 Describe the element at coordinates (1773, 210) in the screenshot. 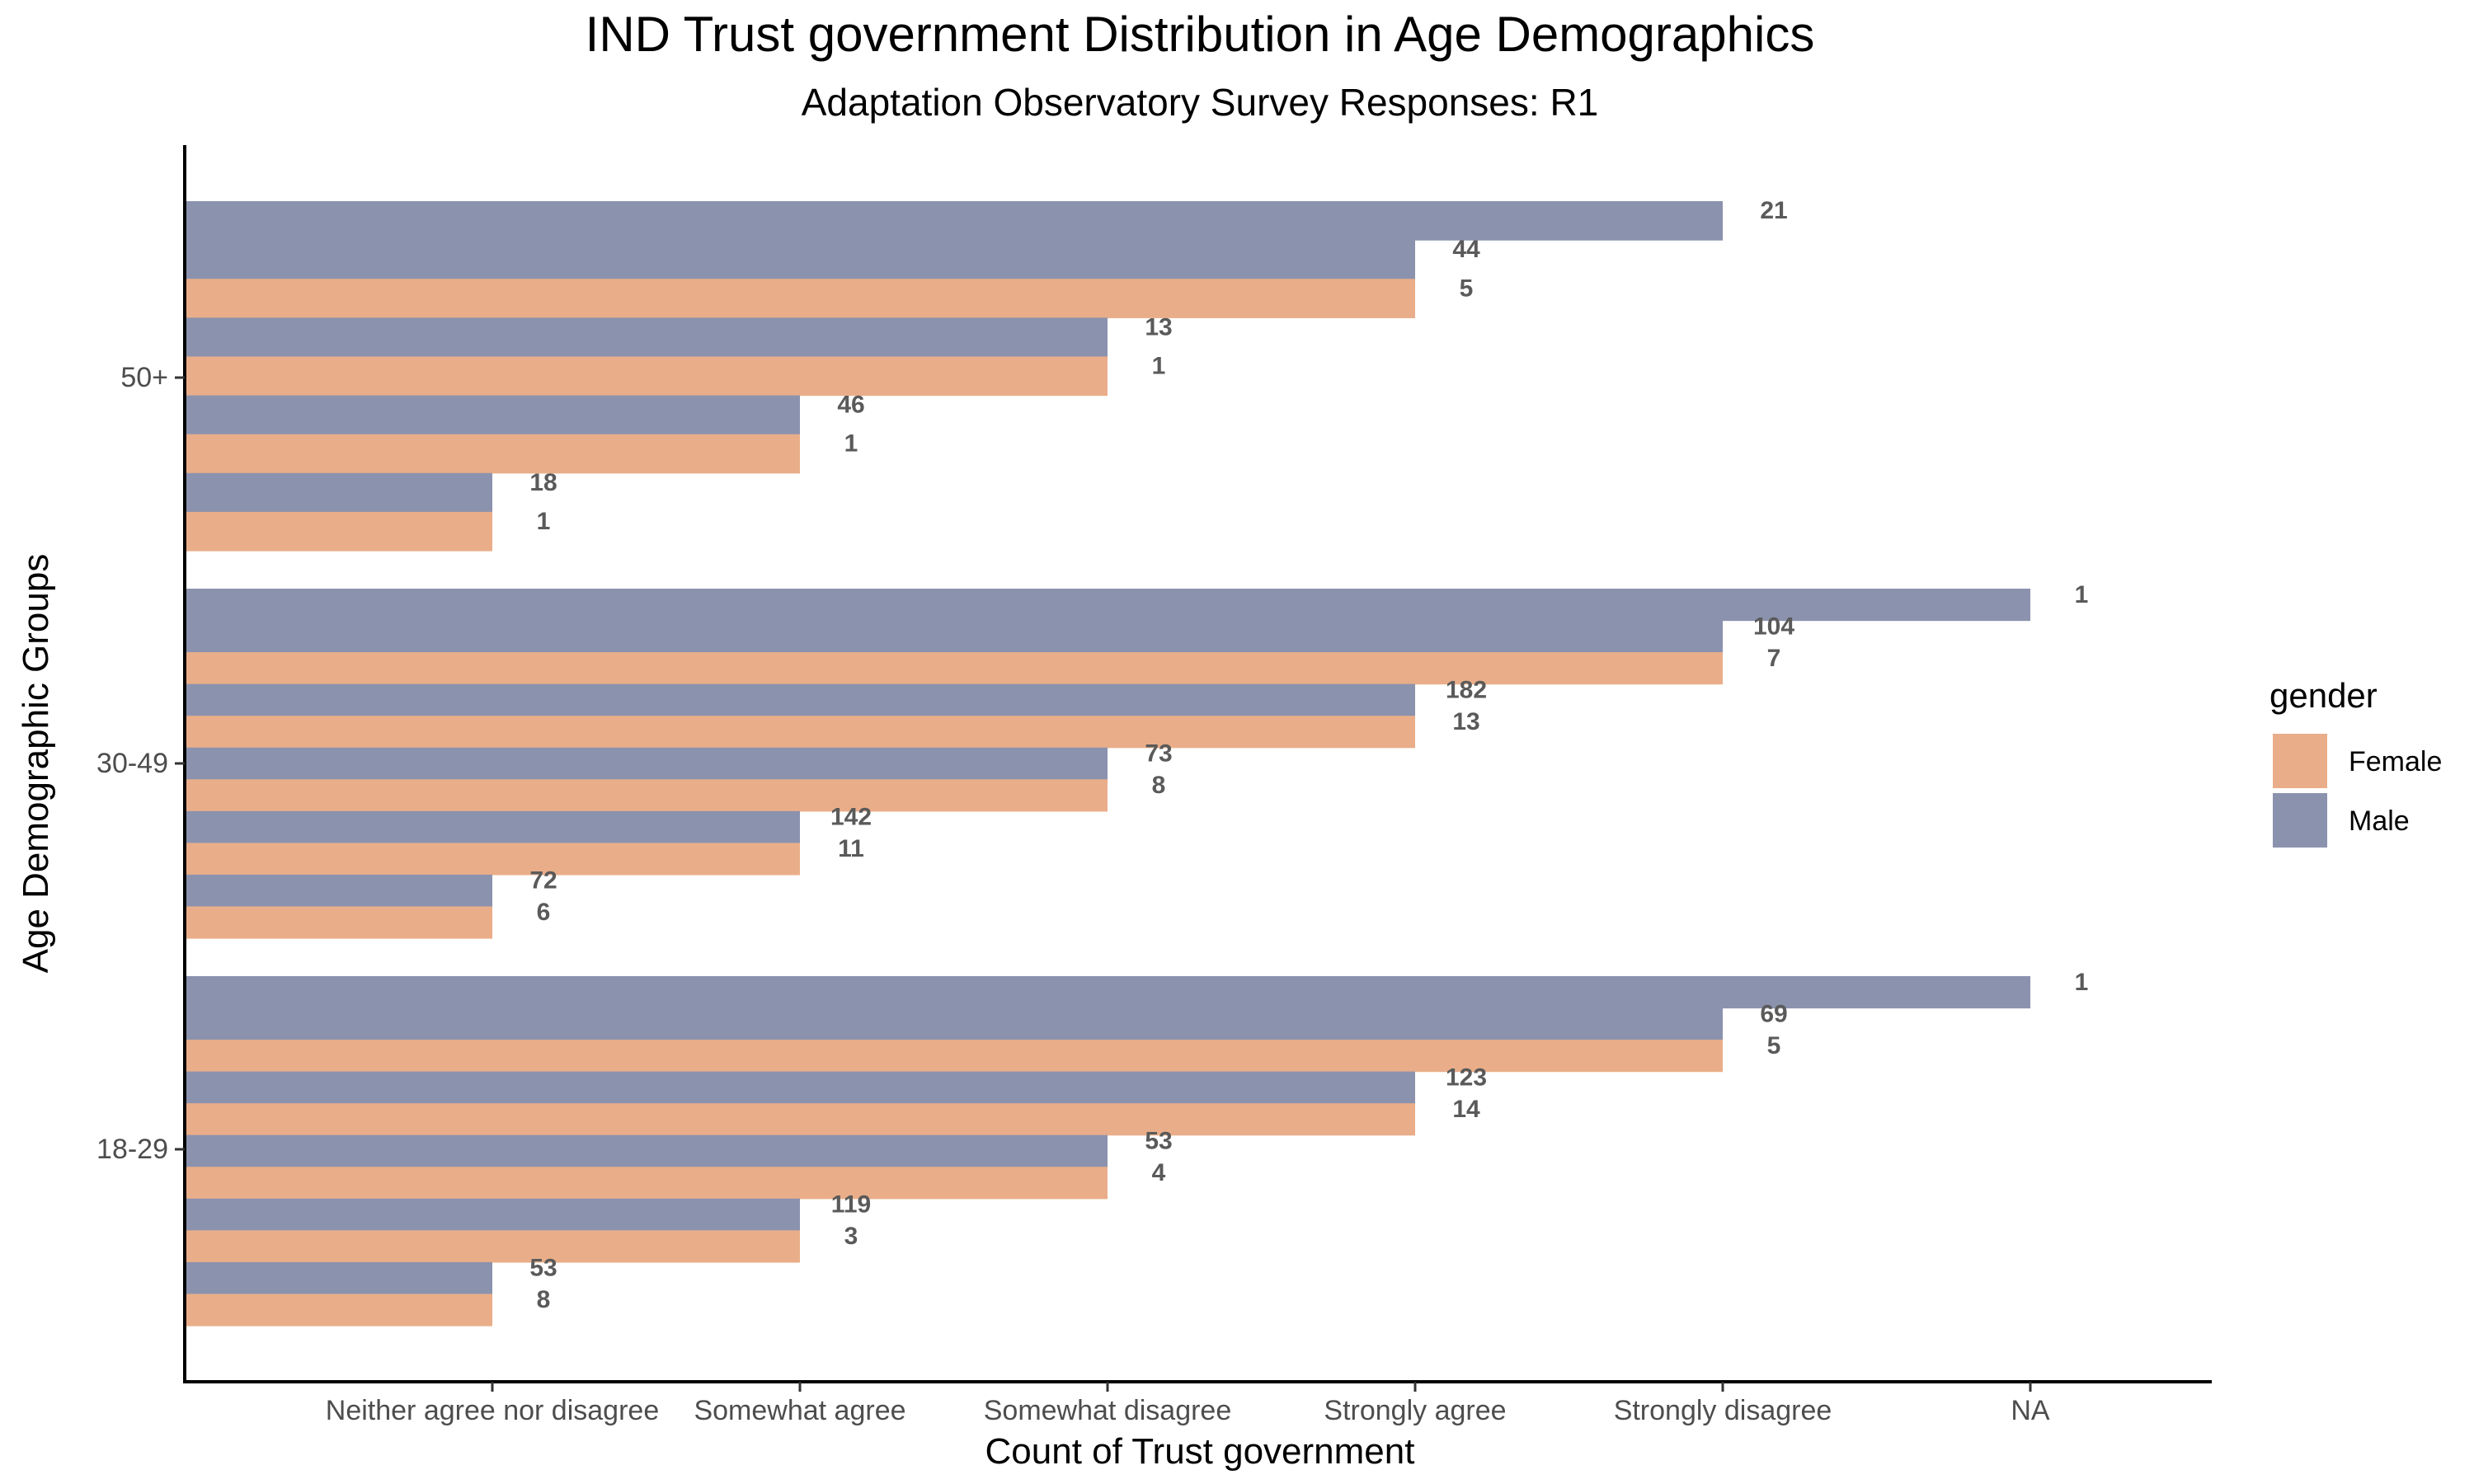

I see `data-label-50-male-strongly-disagree: 21` at that location.